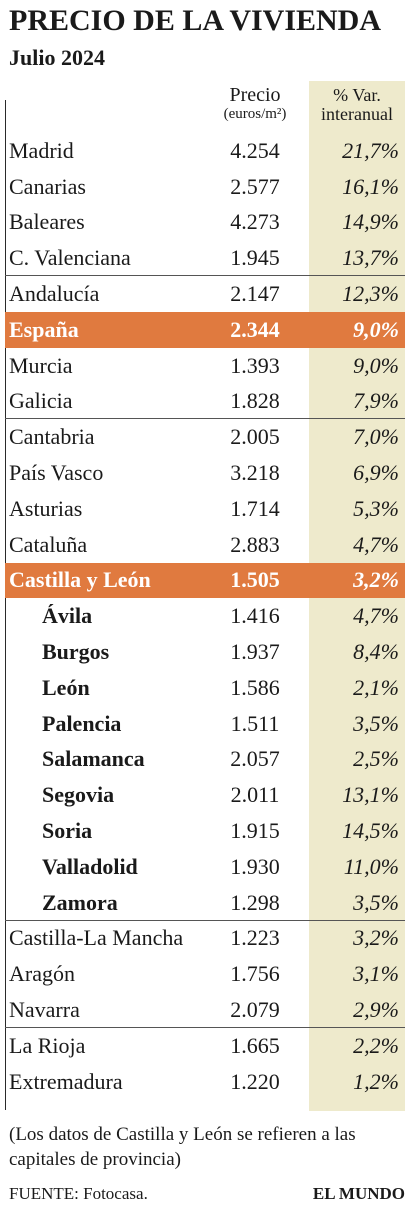  Describe the element at coordinates (376, 759) in the screenshot. I see `variation-value: 2,5%` at that location.